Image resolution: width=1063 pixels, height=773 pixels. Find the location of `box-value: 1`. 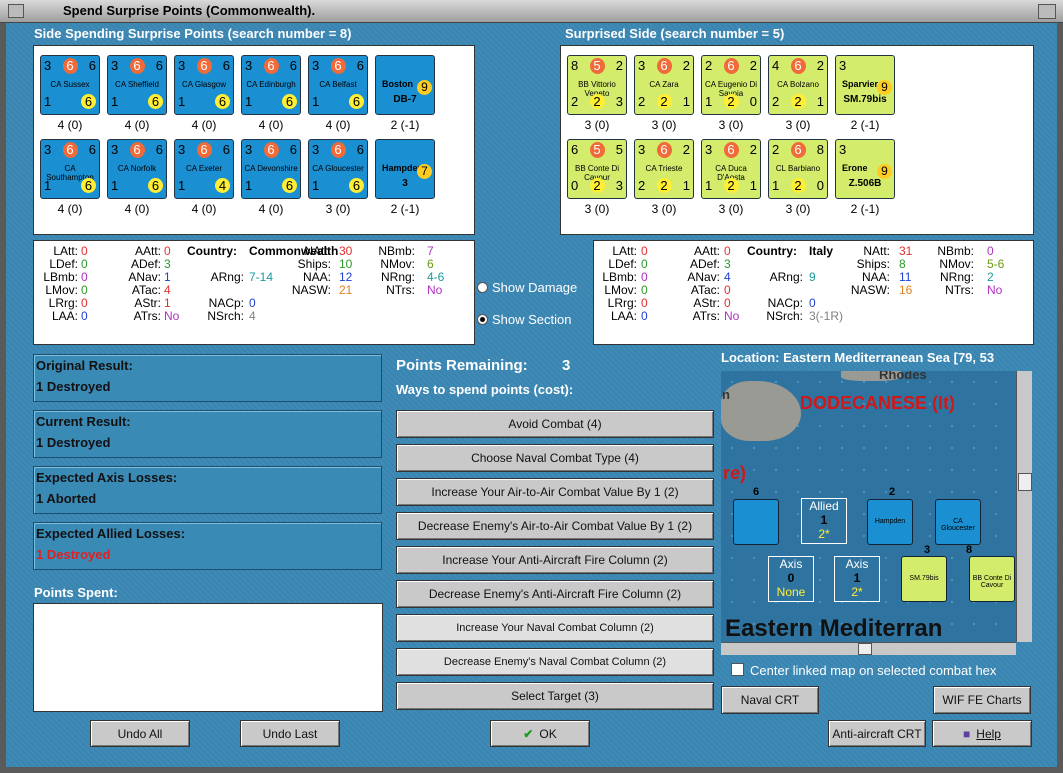

box-value: 1 is located at coordinates (824, 520).